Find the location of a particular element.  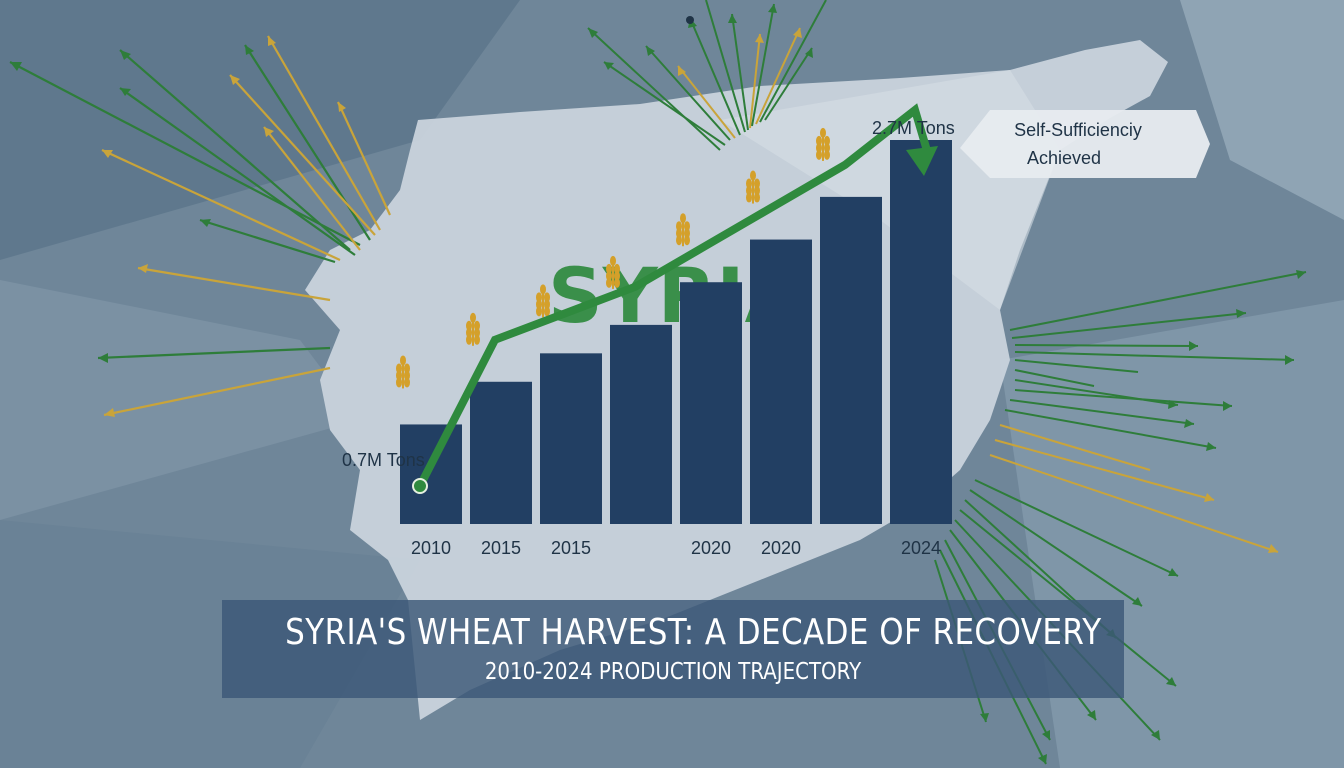

trend-arrowhead is located at coordinates (922, 161).